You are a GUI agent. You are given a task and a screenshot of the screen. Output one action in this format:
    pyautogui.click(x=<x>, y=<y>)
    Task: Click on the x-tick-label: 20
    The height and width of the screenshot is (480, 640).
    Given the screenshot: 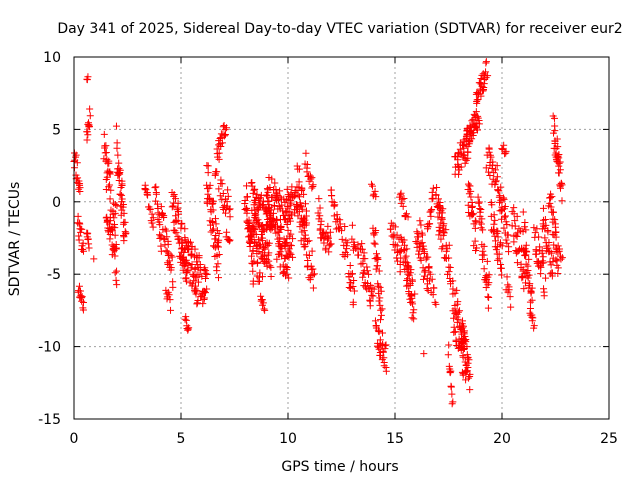 What is the action you would take?
    pyautogui.click(x=502, y=439)
    